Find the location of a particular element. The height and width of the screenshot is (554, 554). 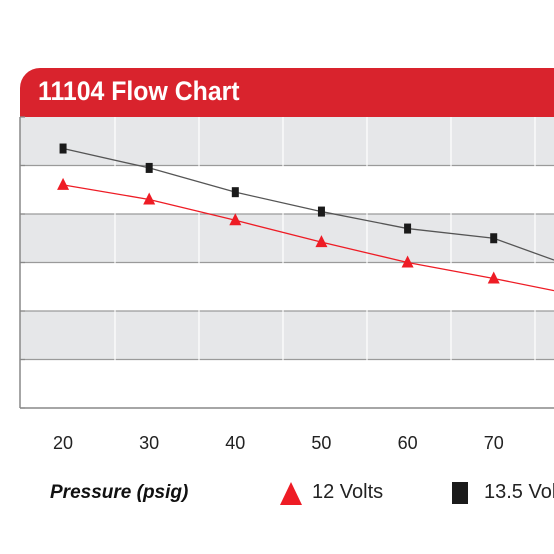

chart-title-bar: 11104 Flow Chart is located at coordinates (287, 92).